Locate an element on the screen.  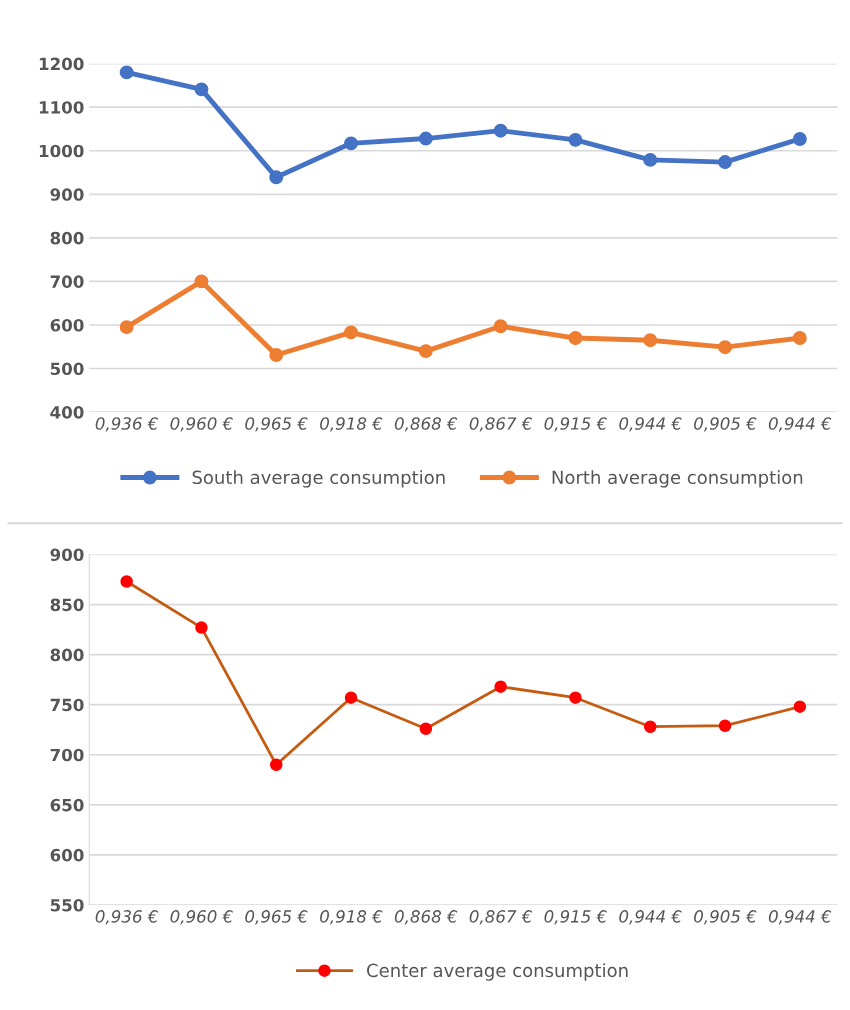
y-tick-label: 850 is located at coordinates (67, 605).